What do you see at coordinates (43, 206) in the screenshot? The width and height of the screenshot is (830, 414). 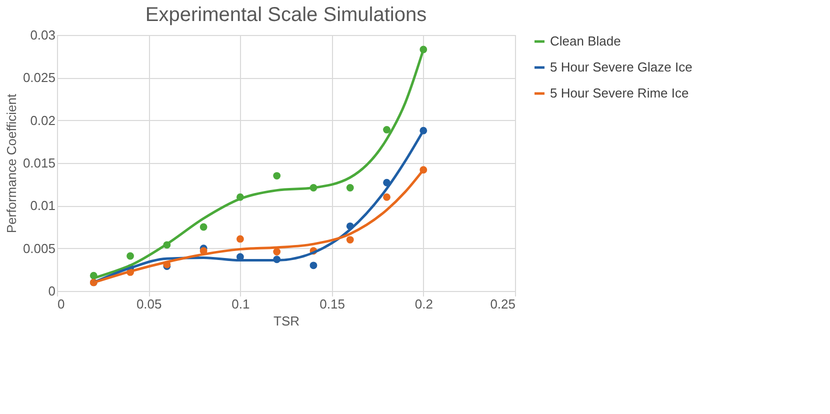 I see `y-tick-label: 0.01` at bounding box center [43, 206].